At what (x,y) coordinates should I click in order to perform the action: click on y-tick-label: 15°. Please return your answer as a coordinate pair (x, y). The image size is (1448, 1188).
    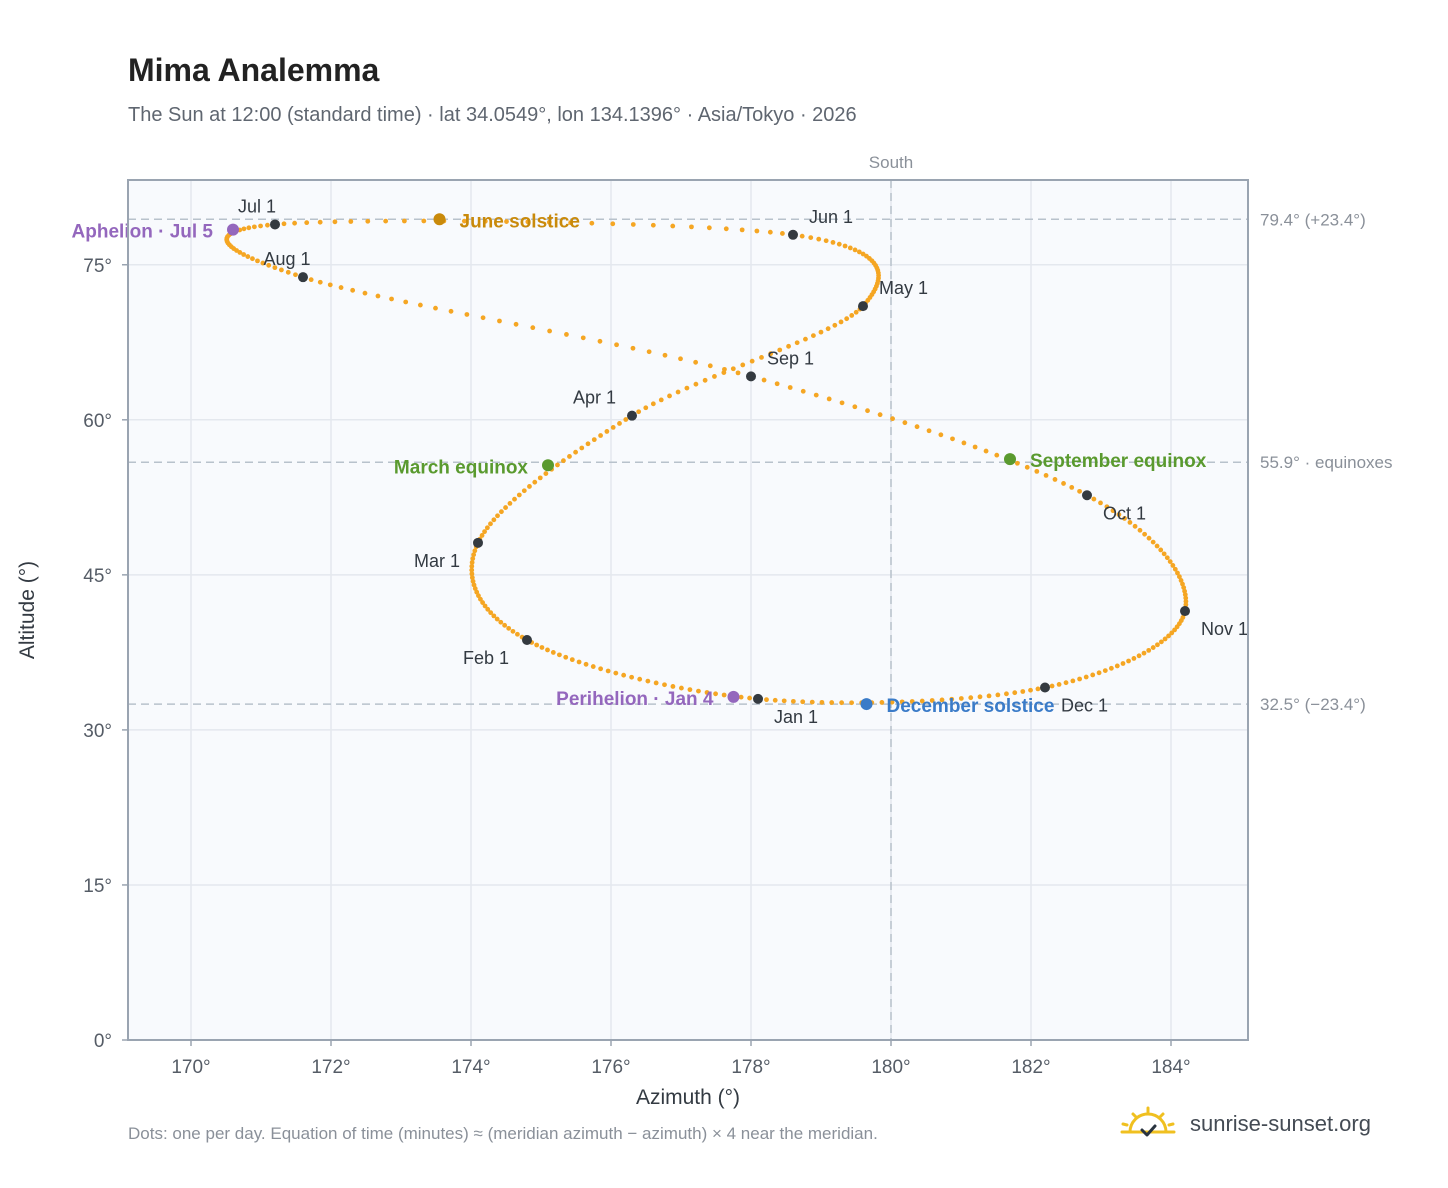
    Looking at the image, I should click on (97, 886).